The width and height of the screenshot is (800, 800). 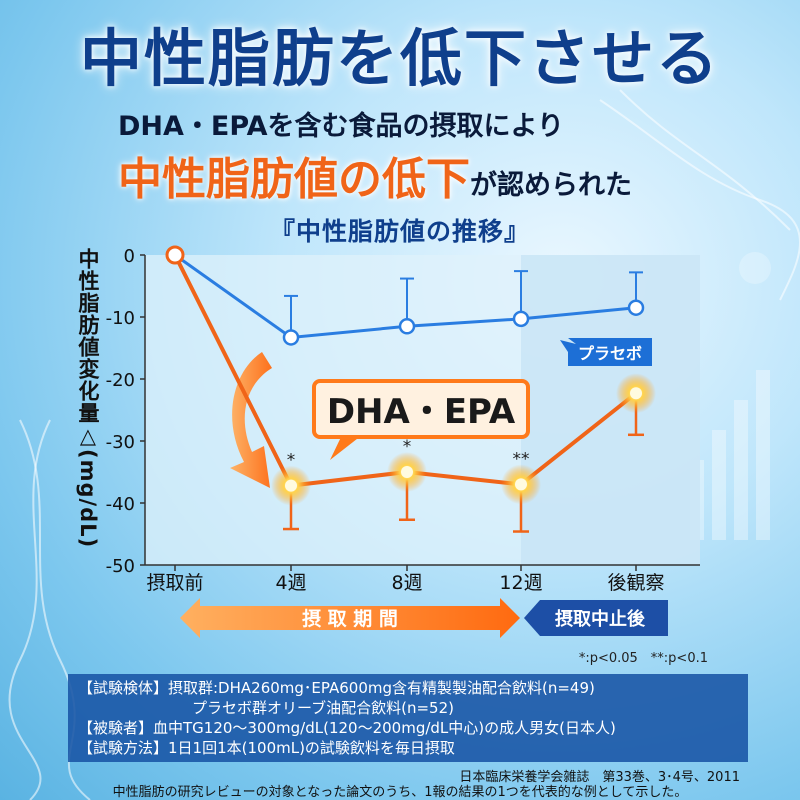 What do you see at coordinates (294, 179) in the screenshot?
I see `subtitle-highlight: 中性脂肪値の低下` at bounding box center [294, 179].